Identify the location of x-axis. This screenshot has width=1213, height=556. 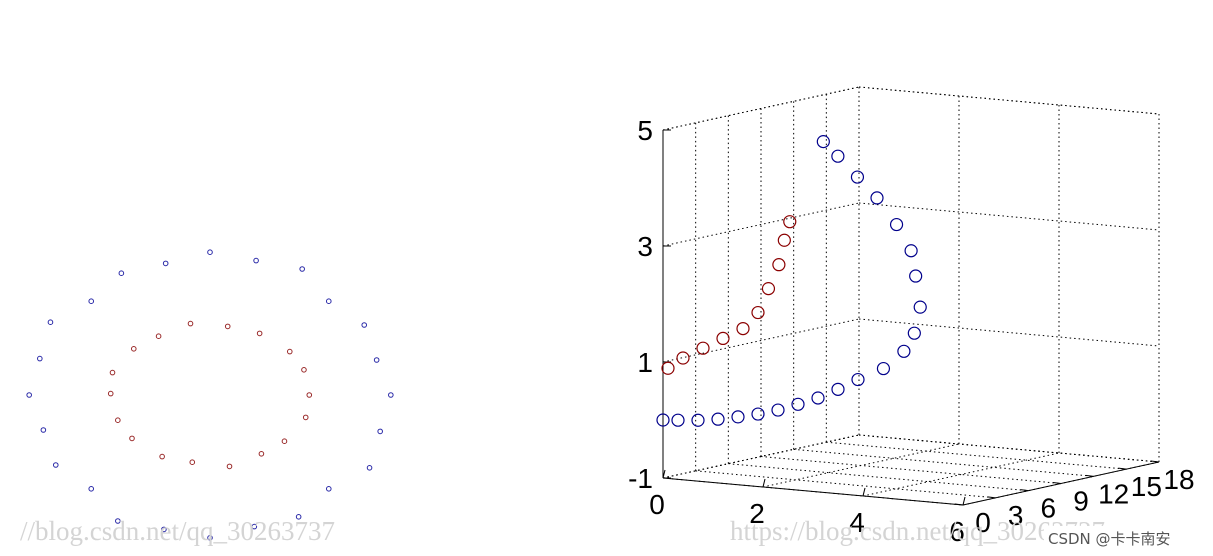
(813, 491).